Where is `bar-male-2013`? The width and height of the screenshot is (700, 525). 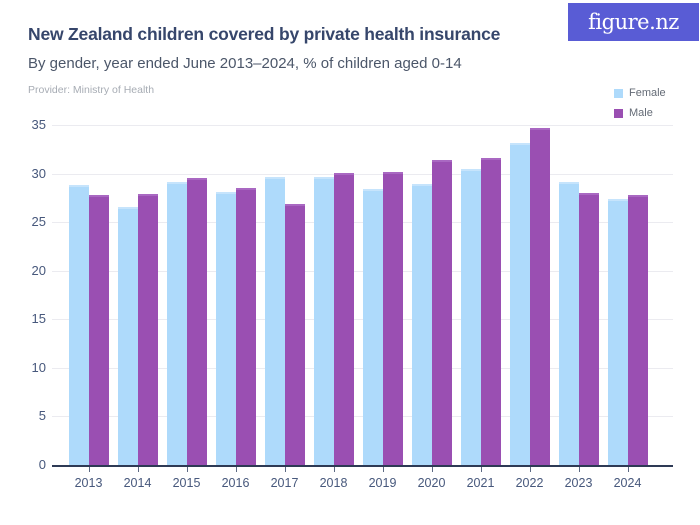 bar-male-2013 is located at coordinates (98, 329).